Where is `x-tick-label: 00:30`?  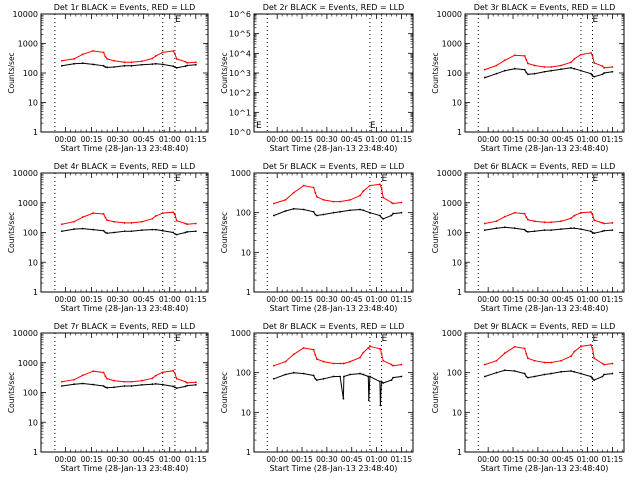 x-tick-label: 00:30 is located at coordinates (538, 459).